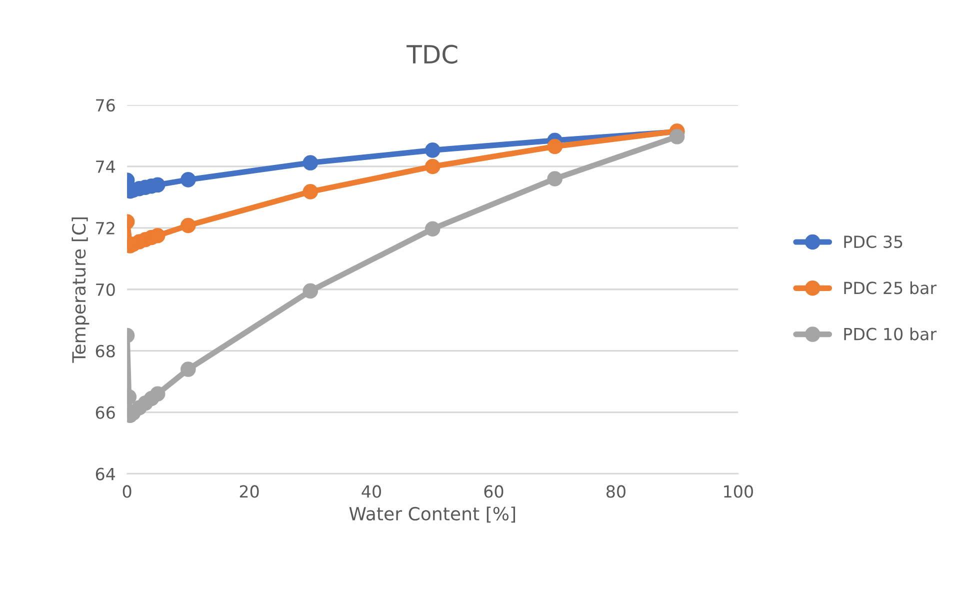 The width and height of the screenshot is (970, 590). Describe the element at coordinates (372, 491) in the screenshot. I see `x-tick-label: 40` at that location.